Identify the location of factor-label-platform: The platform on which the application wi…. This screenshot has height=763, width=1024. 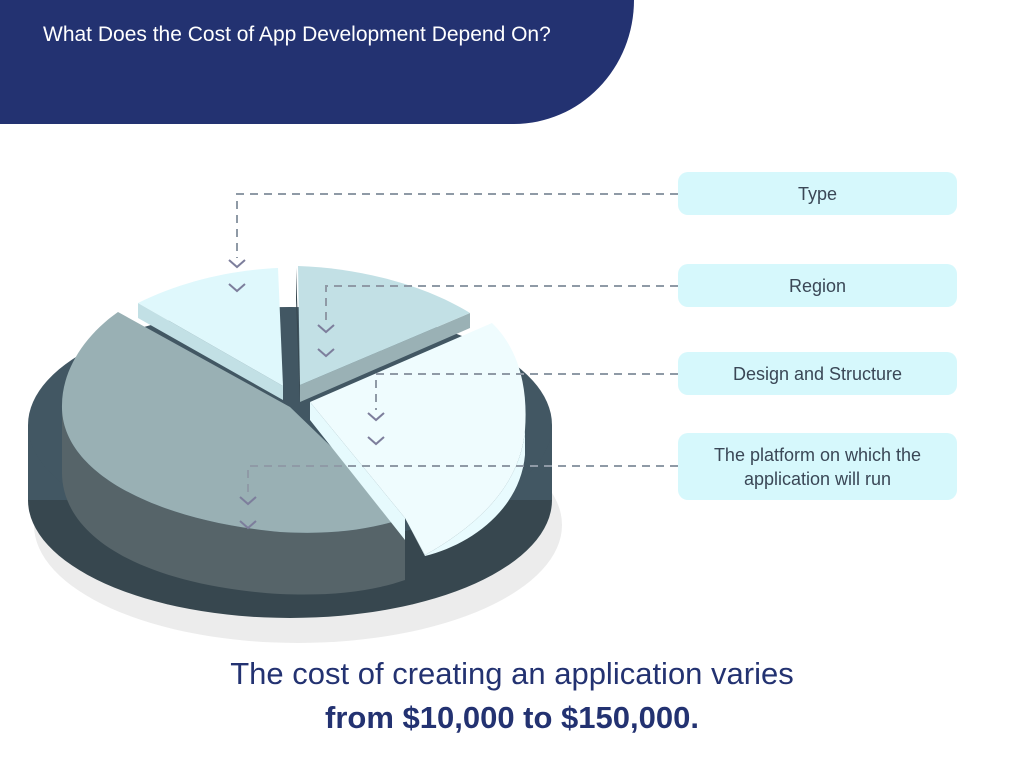
(817, 466).